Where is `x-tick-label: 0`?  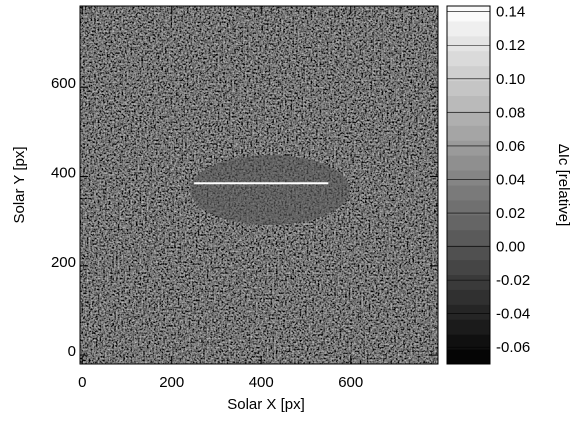 x-tick-label: 0 is located at coordinates (82, 382).